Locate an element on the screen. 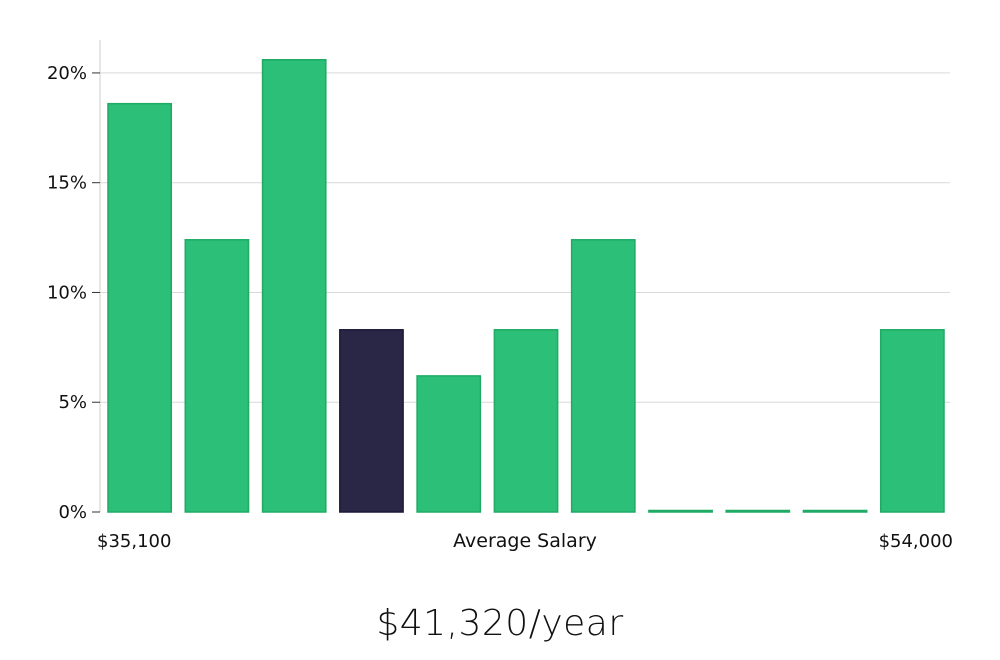 The image size is (1000, 660). x-min-label: $35,100 is located at coordinates (134, 541).